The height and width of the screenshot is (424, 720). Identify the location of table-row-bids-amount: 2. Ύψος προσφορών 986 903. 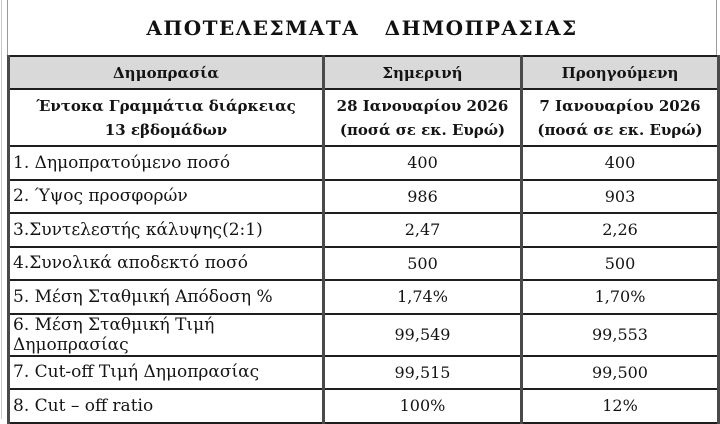
(363, 196).